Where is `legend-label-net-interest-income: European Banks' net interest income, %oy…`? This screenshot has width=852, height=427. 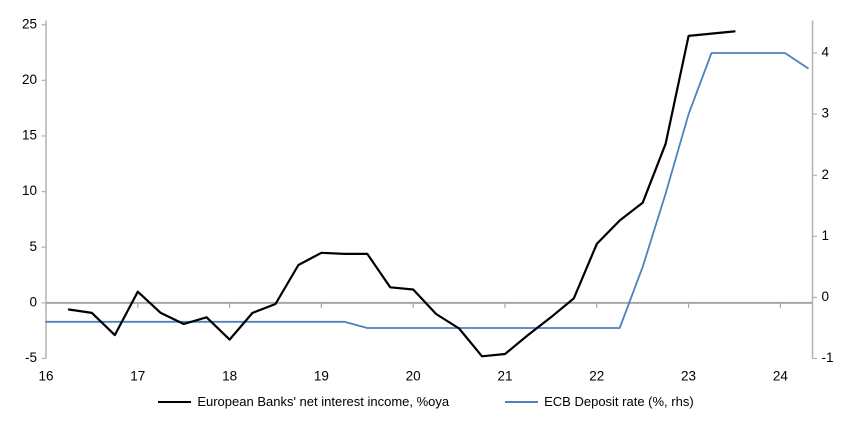
legend-label-net-interest-income: European Banks' net interest income, %oy… is located at coordinates (323, 401).